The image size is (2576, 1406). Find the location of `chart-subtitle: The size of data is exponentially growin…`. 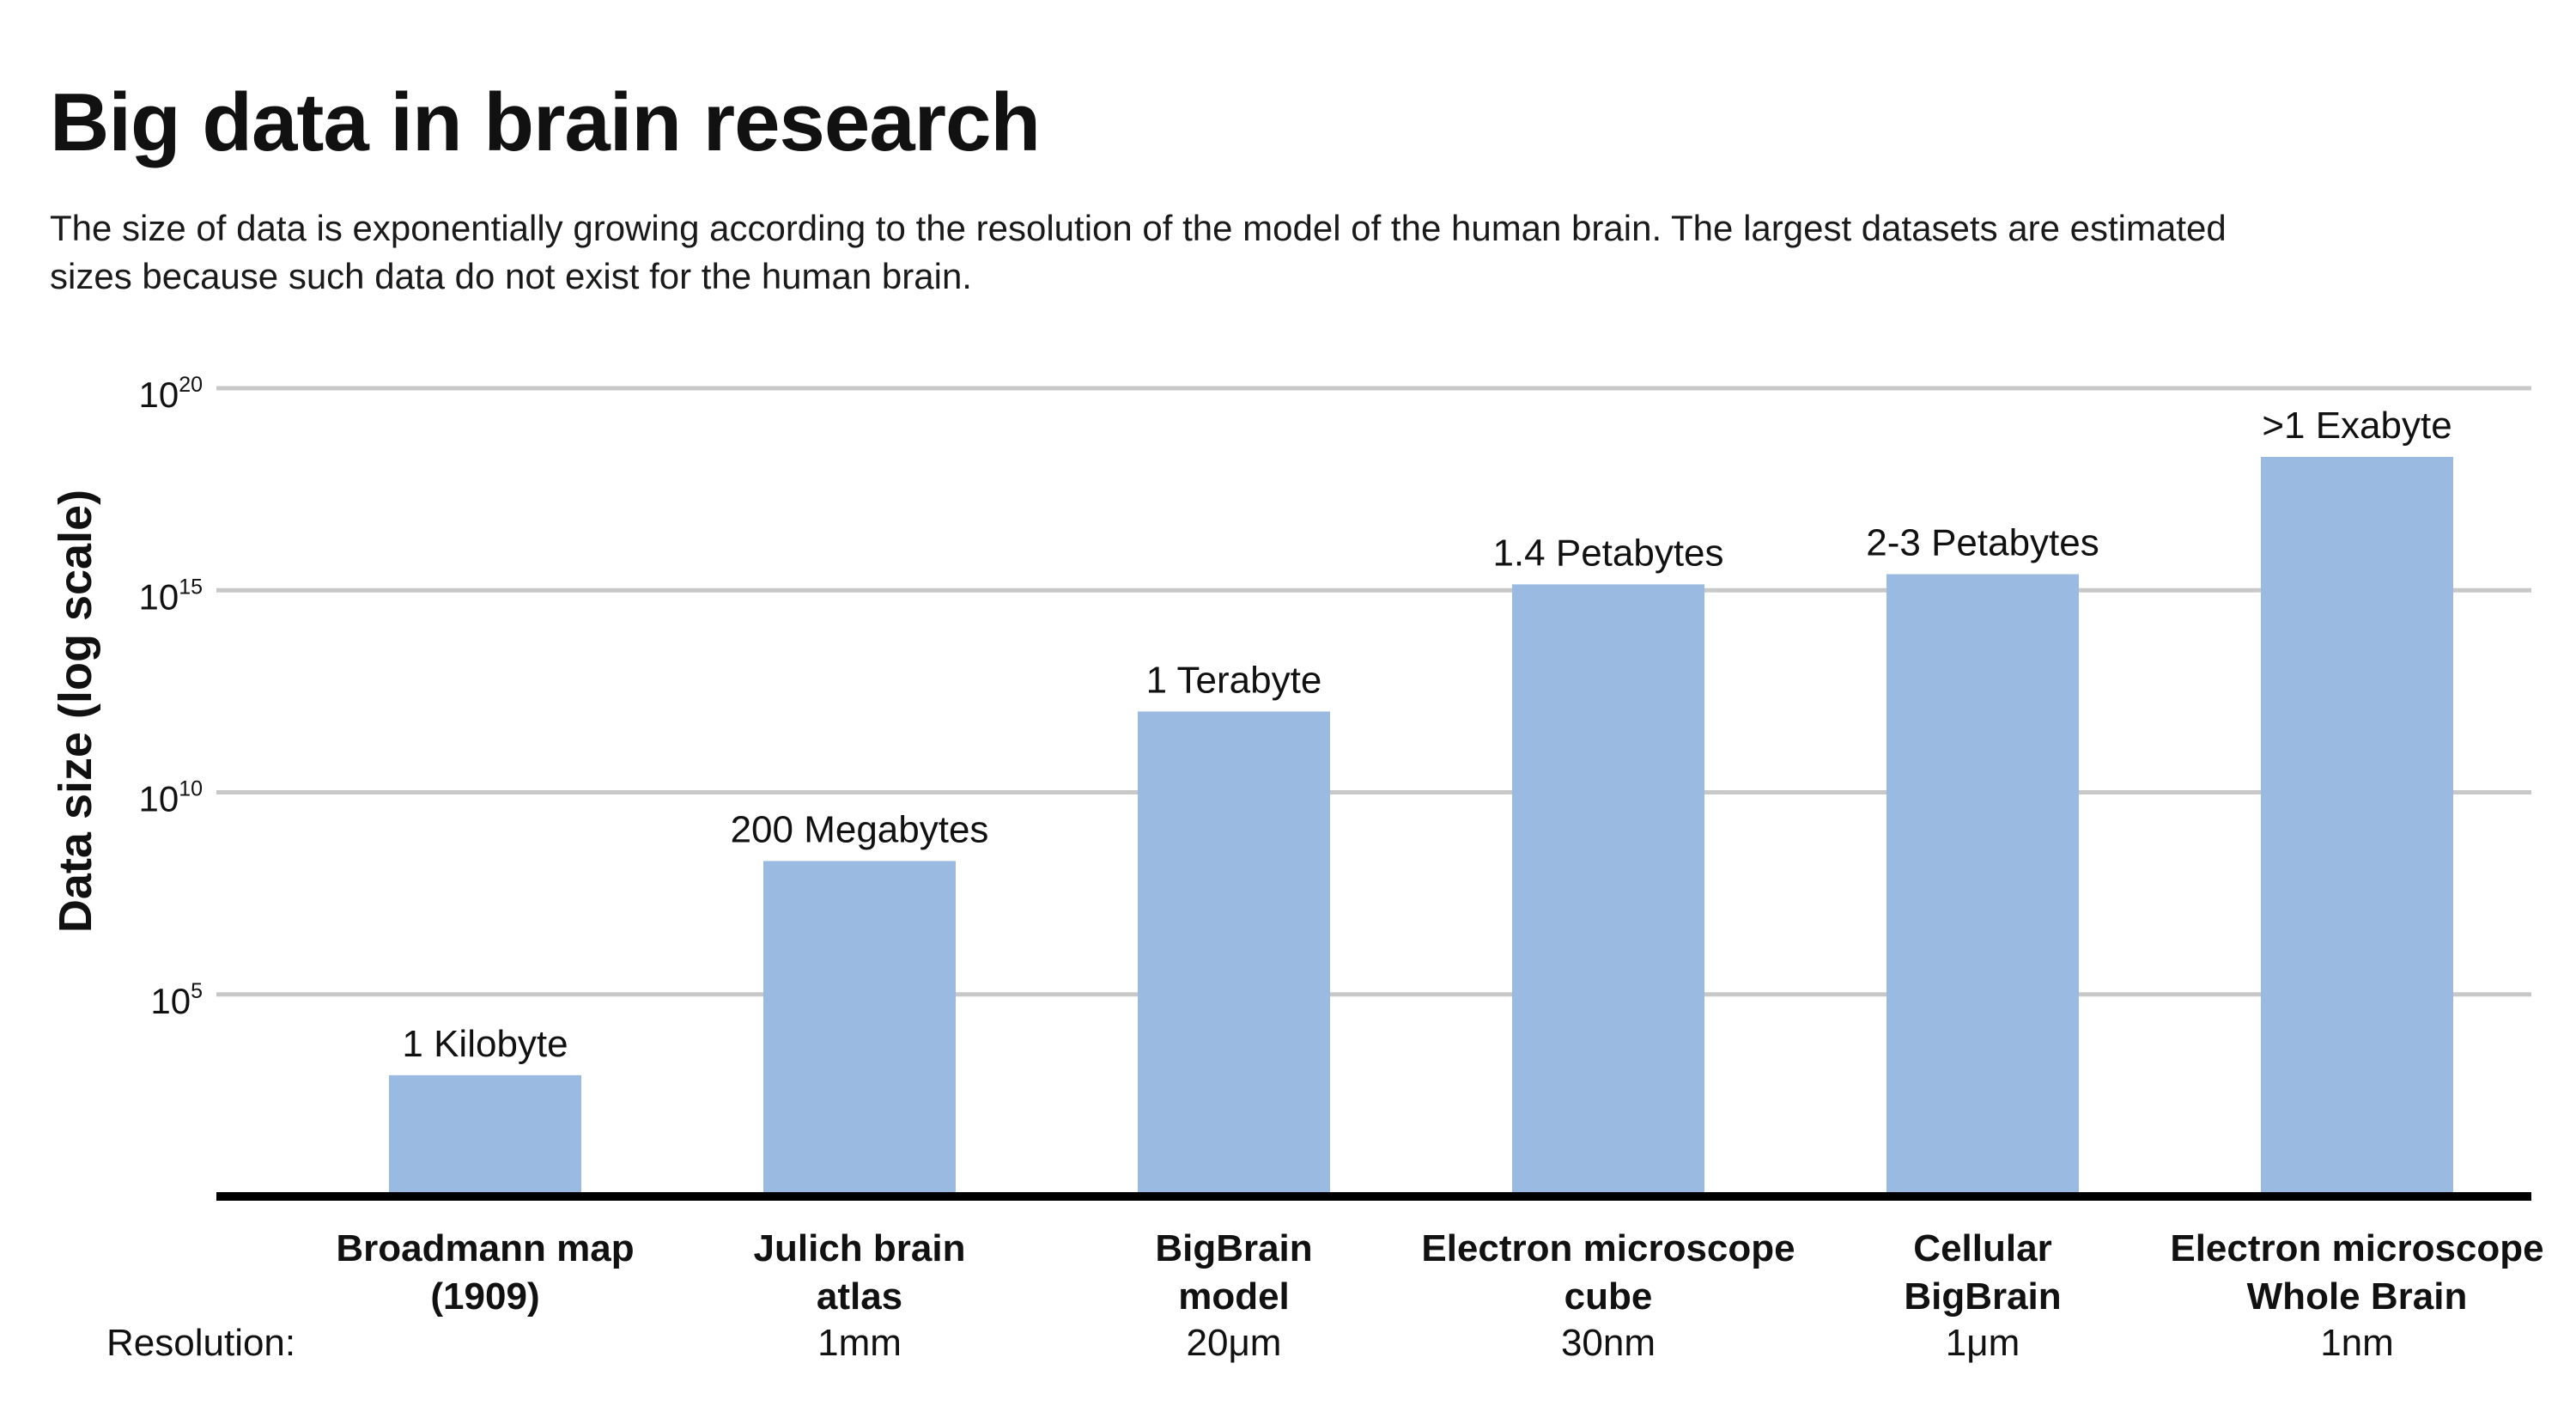

chart-subtitle: The size of data is exponentially growin… is located at coordinates (1138, 252).